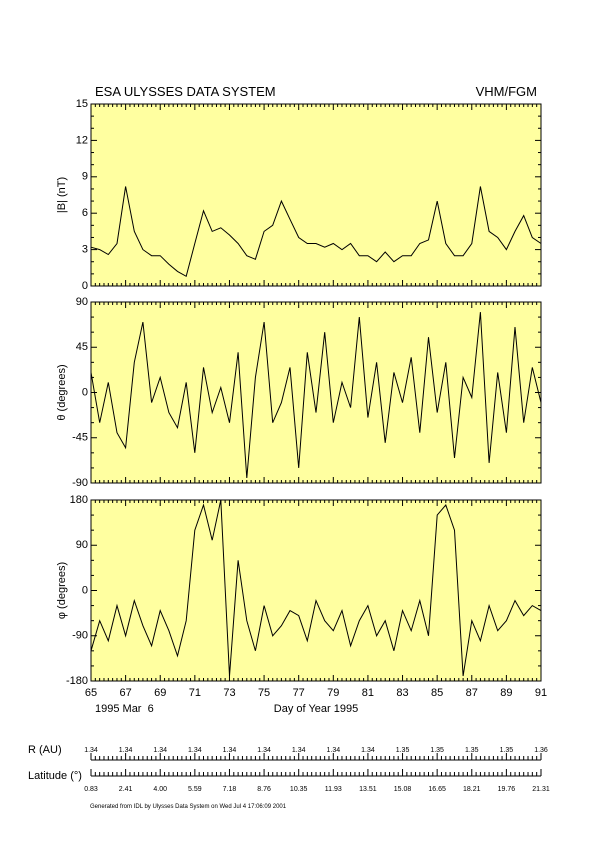  Describe the element at coordinates (85, 177) in the screenshot. I see `y-tick-label: 9` at that location.